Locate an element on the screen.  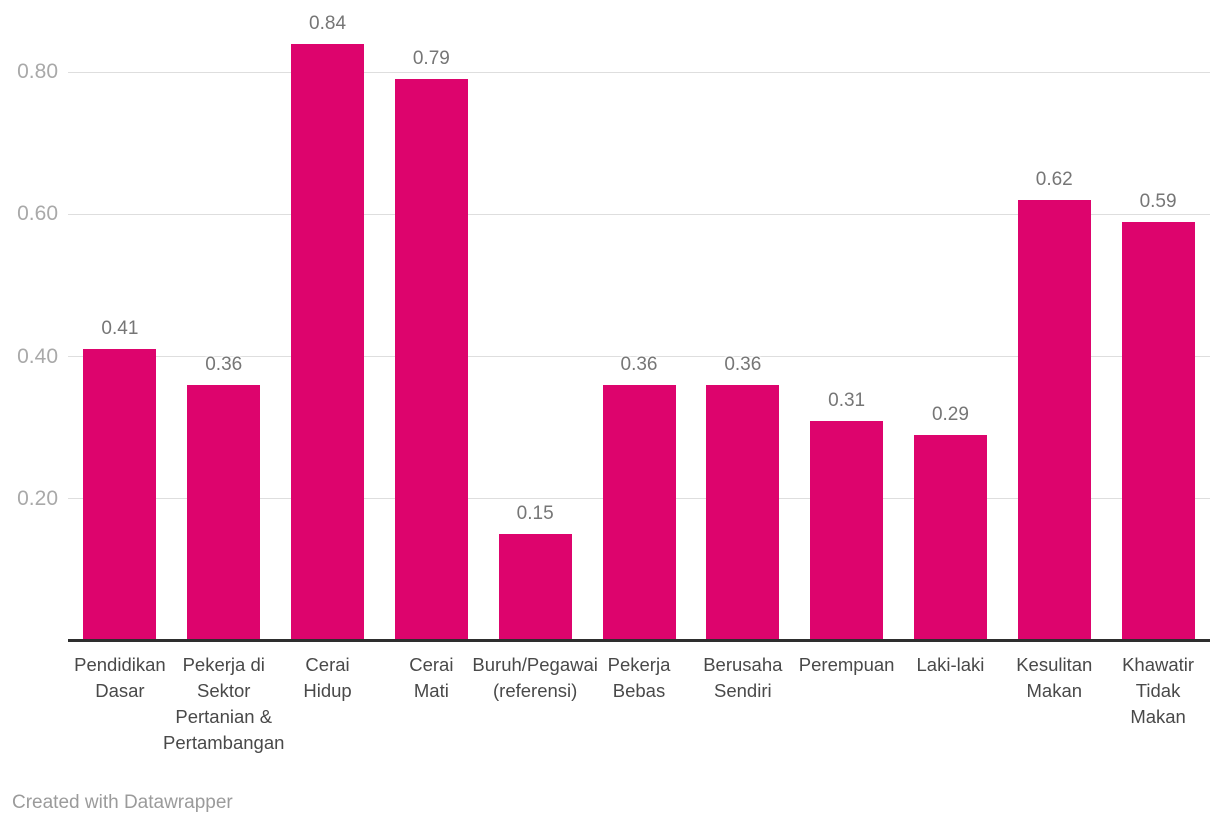
x-axis-category-label: Pekerja di Sektor Pertanian & Pertambangan is located at coordinates (224, 703).